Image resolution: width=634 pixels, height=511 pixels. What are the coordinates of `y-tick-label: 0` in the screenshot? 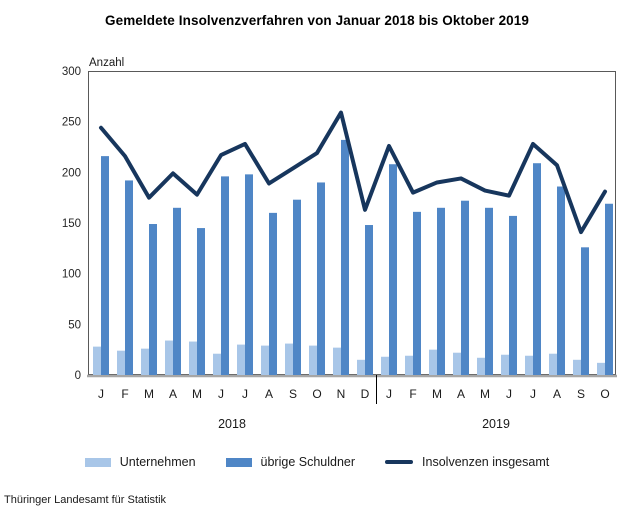 It's located at (78, 376).